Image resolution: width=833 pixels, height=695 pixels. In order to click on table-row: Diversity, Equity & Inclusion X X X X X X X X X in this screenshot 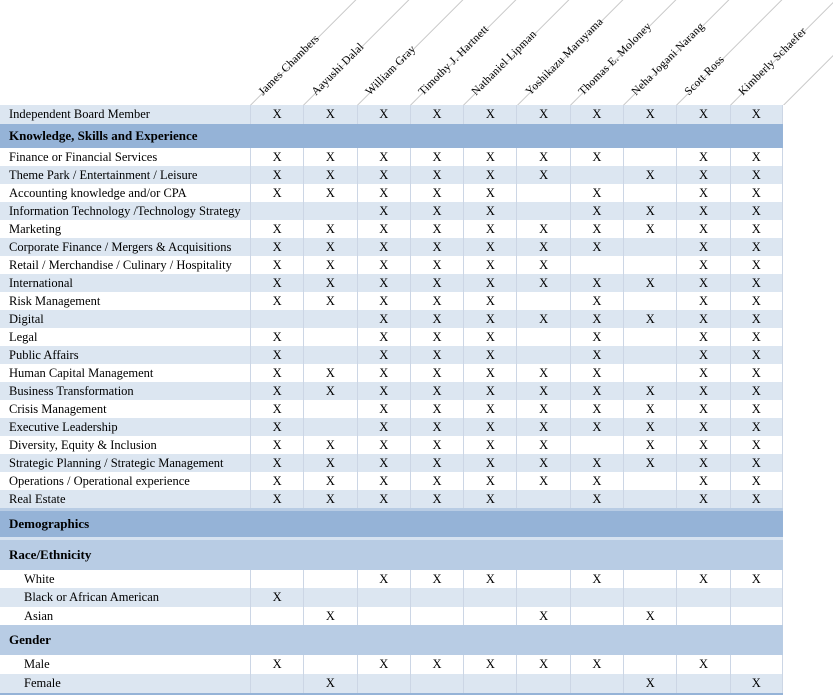, I will do `click(391, 445)`.